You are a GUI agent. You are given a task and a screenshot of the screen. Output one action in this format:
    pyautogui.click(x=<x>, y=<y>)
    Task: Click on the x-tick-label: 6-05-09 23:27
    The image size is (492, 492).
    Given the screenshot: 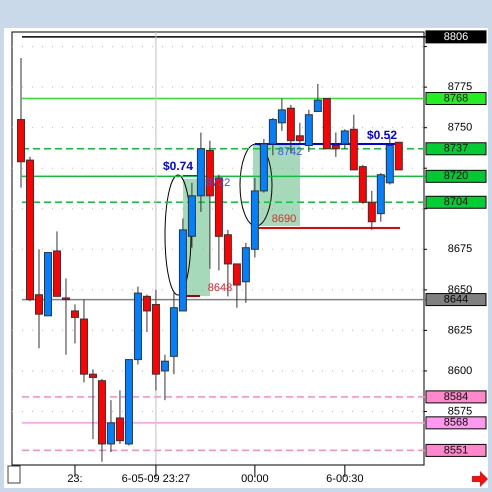 What is the action you would take?
    pyautogui.click(x=156, y=478)
    